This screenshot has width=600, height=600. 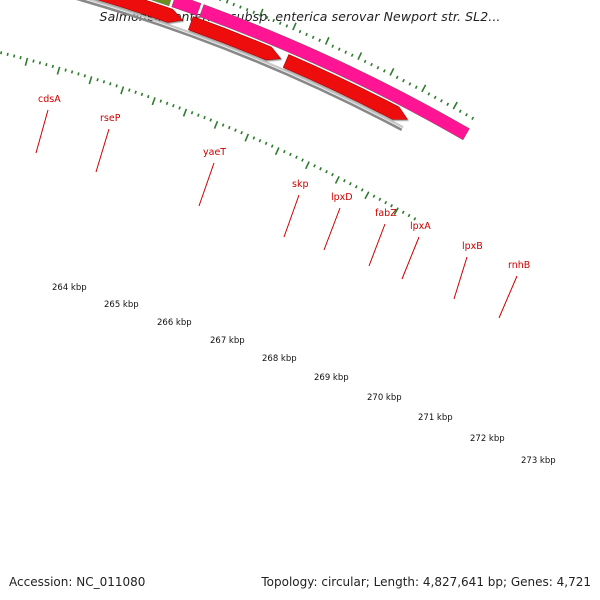 I want to click on leader-lpxB, so click(x=460, y=278).